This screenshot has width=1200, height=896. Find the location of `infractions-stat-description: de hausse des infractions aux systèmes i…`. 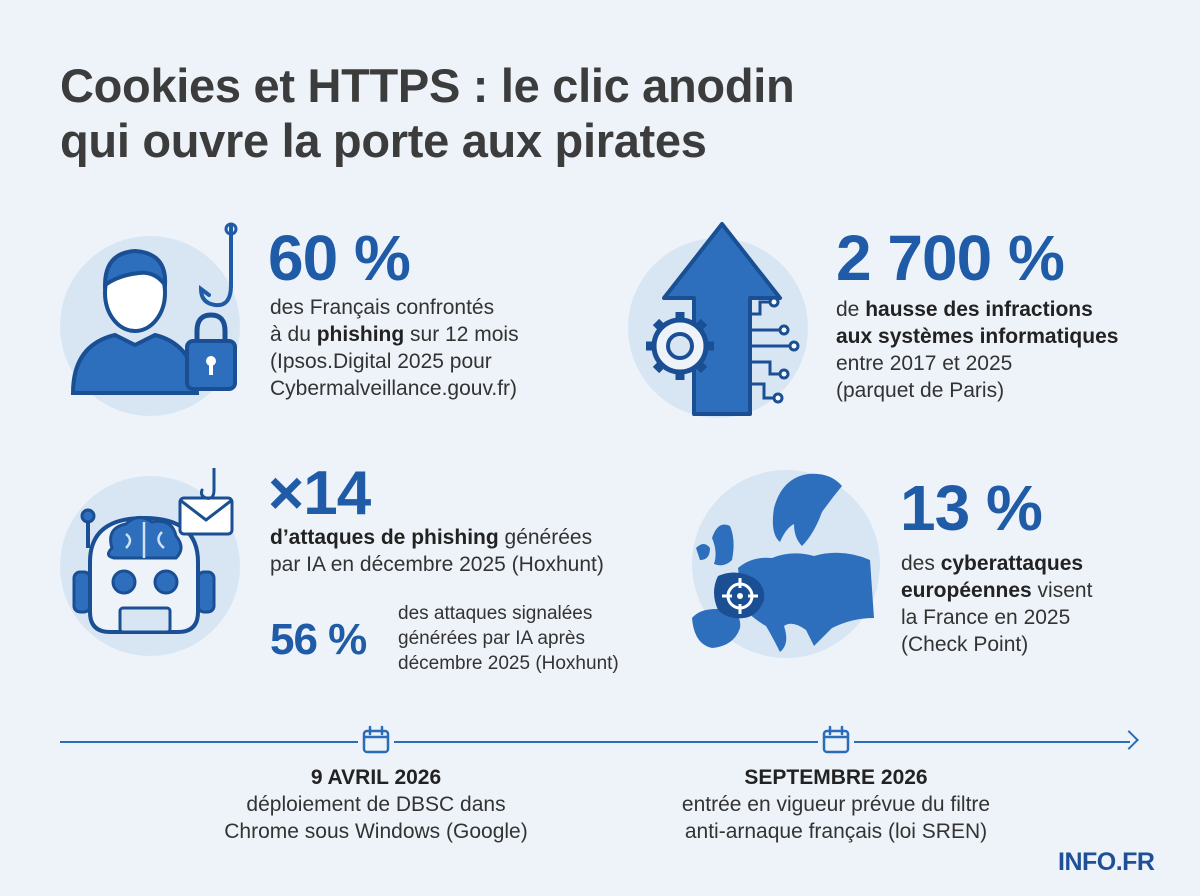

infractions-stat-description: de hausse des infractions aux systèmes i… is located at coordinates (977, 350).